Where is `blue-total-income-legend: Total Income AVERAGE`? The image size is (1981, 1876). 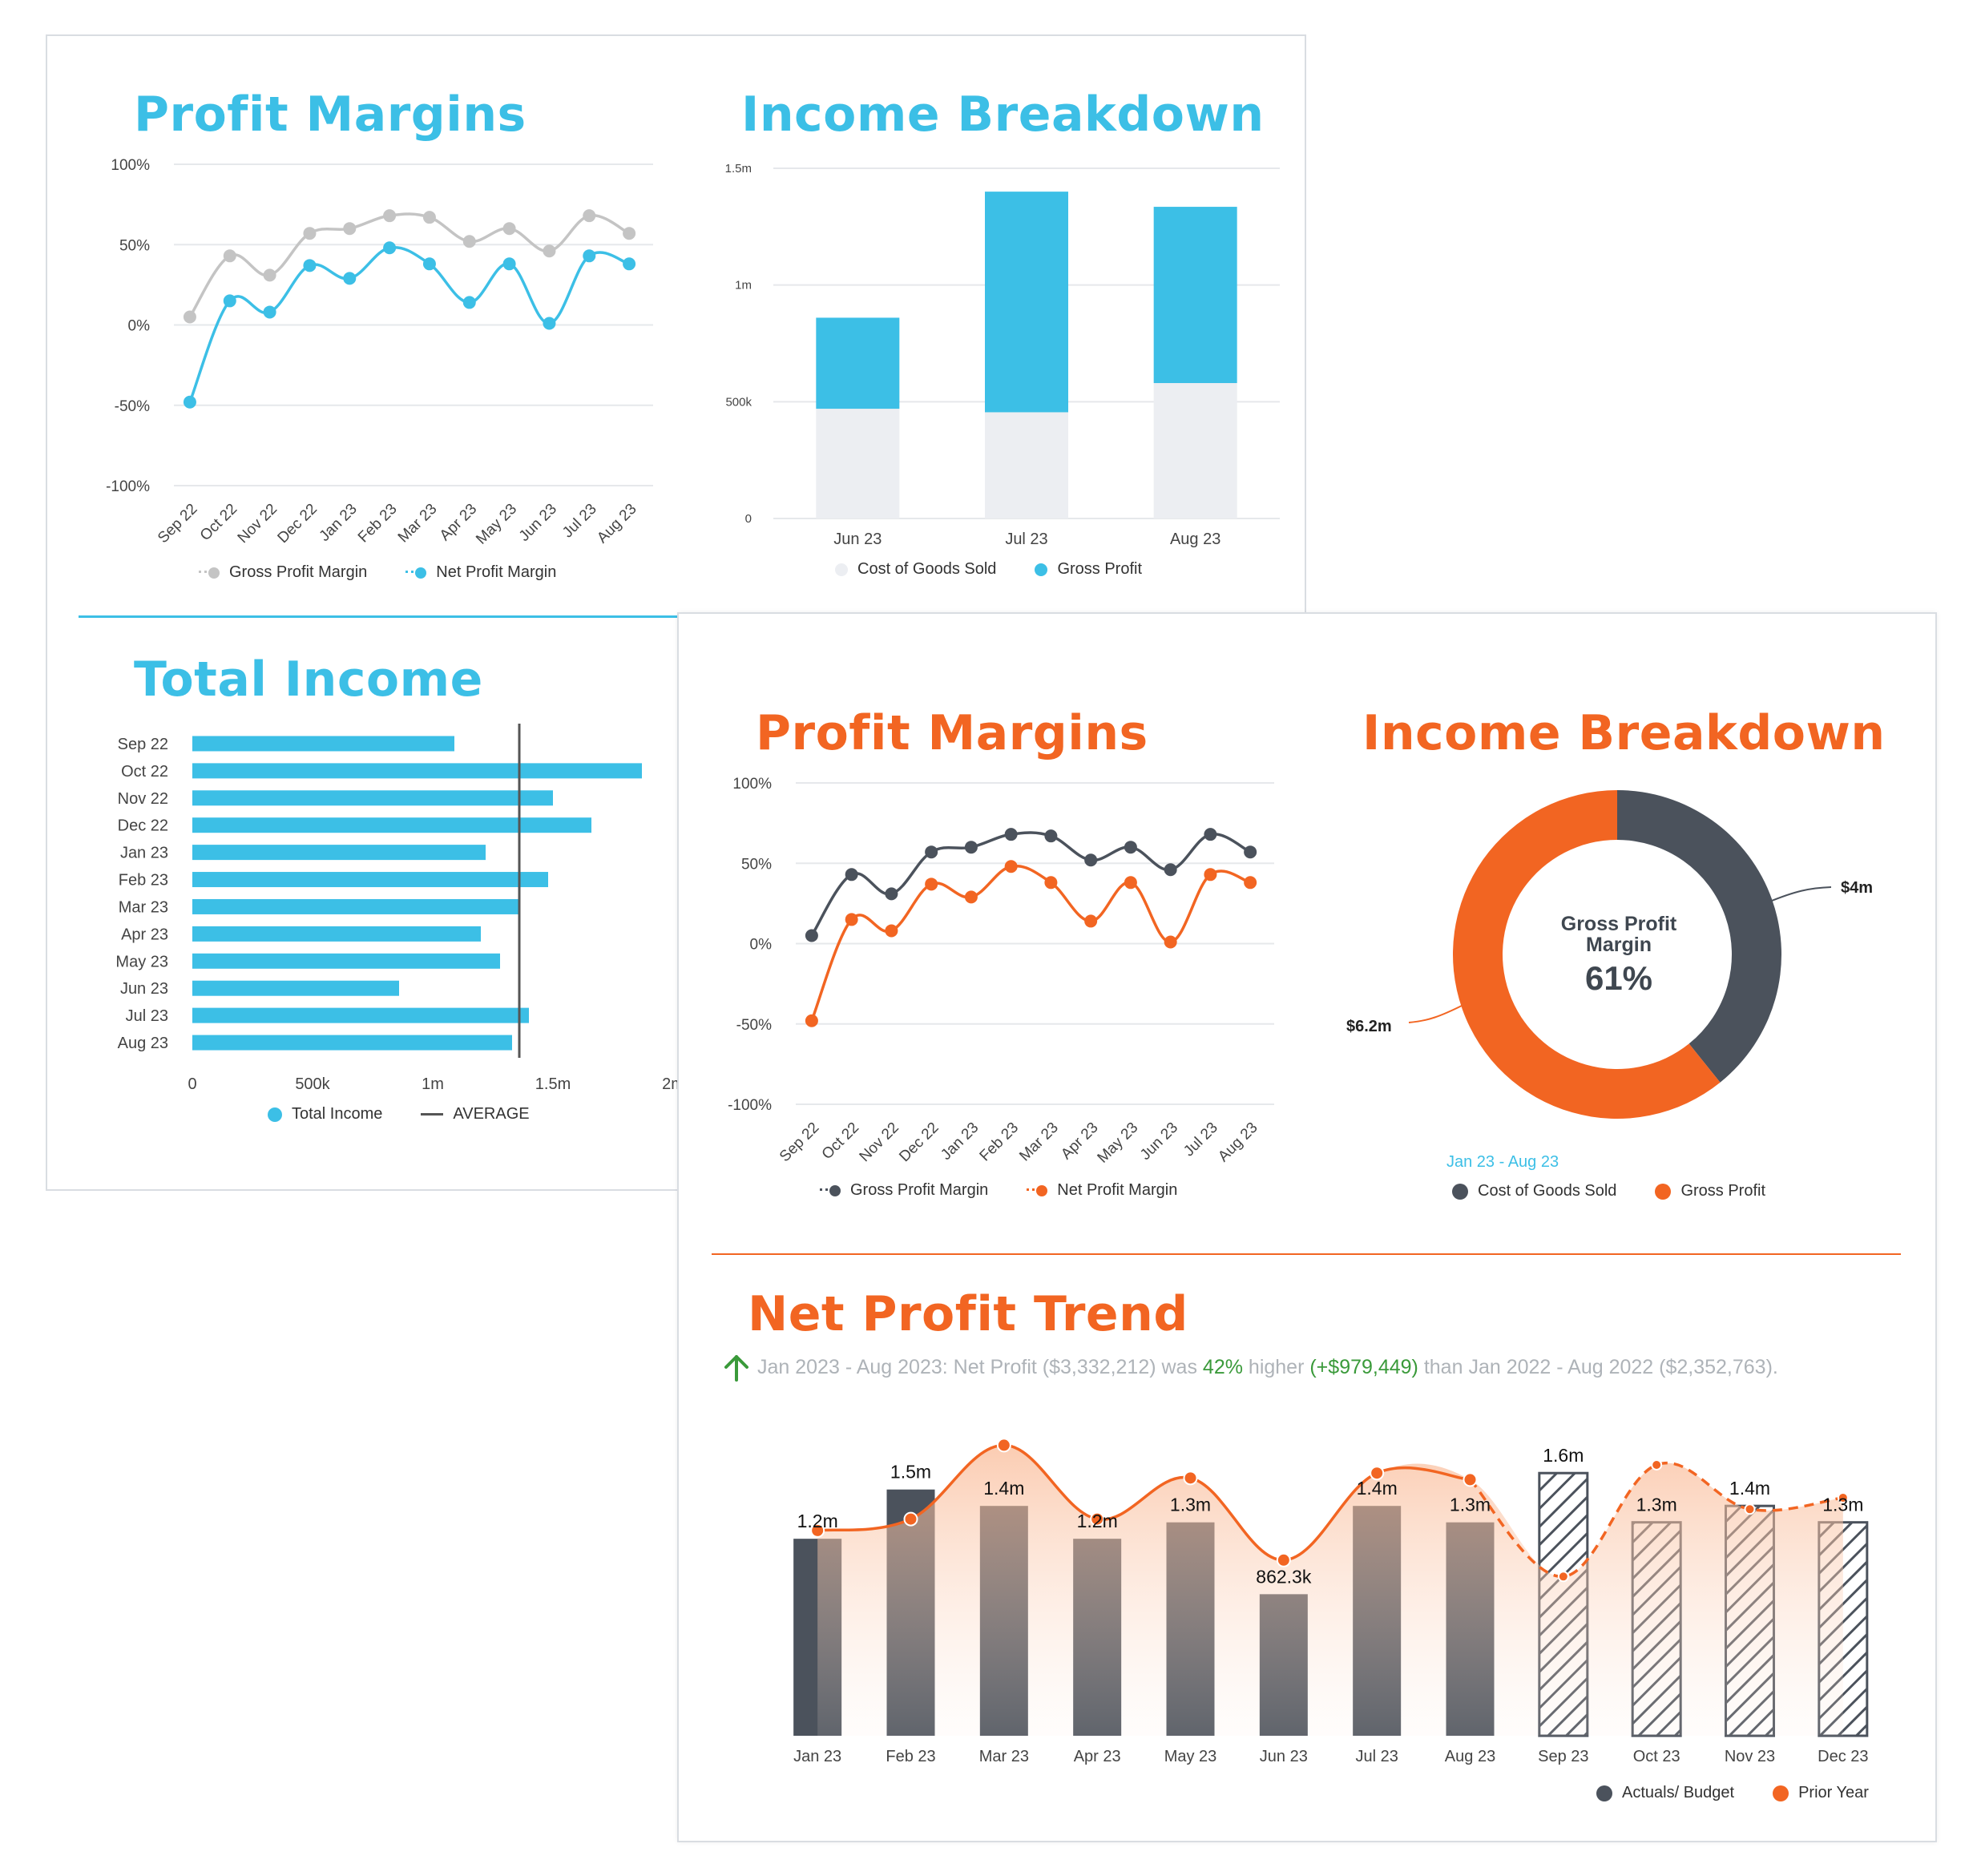 blue-total-income-legend: Total Income AVERAGE is located at coordinates (418, 1114).